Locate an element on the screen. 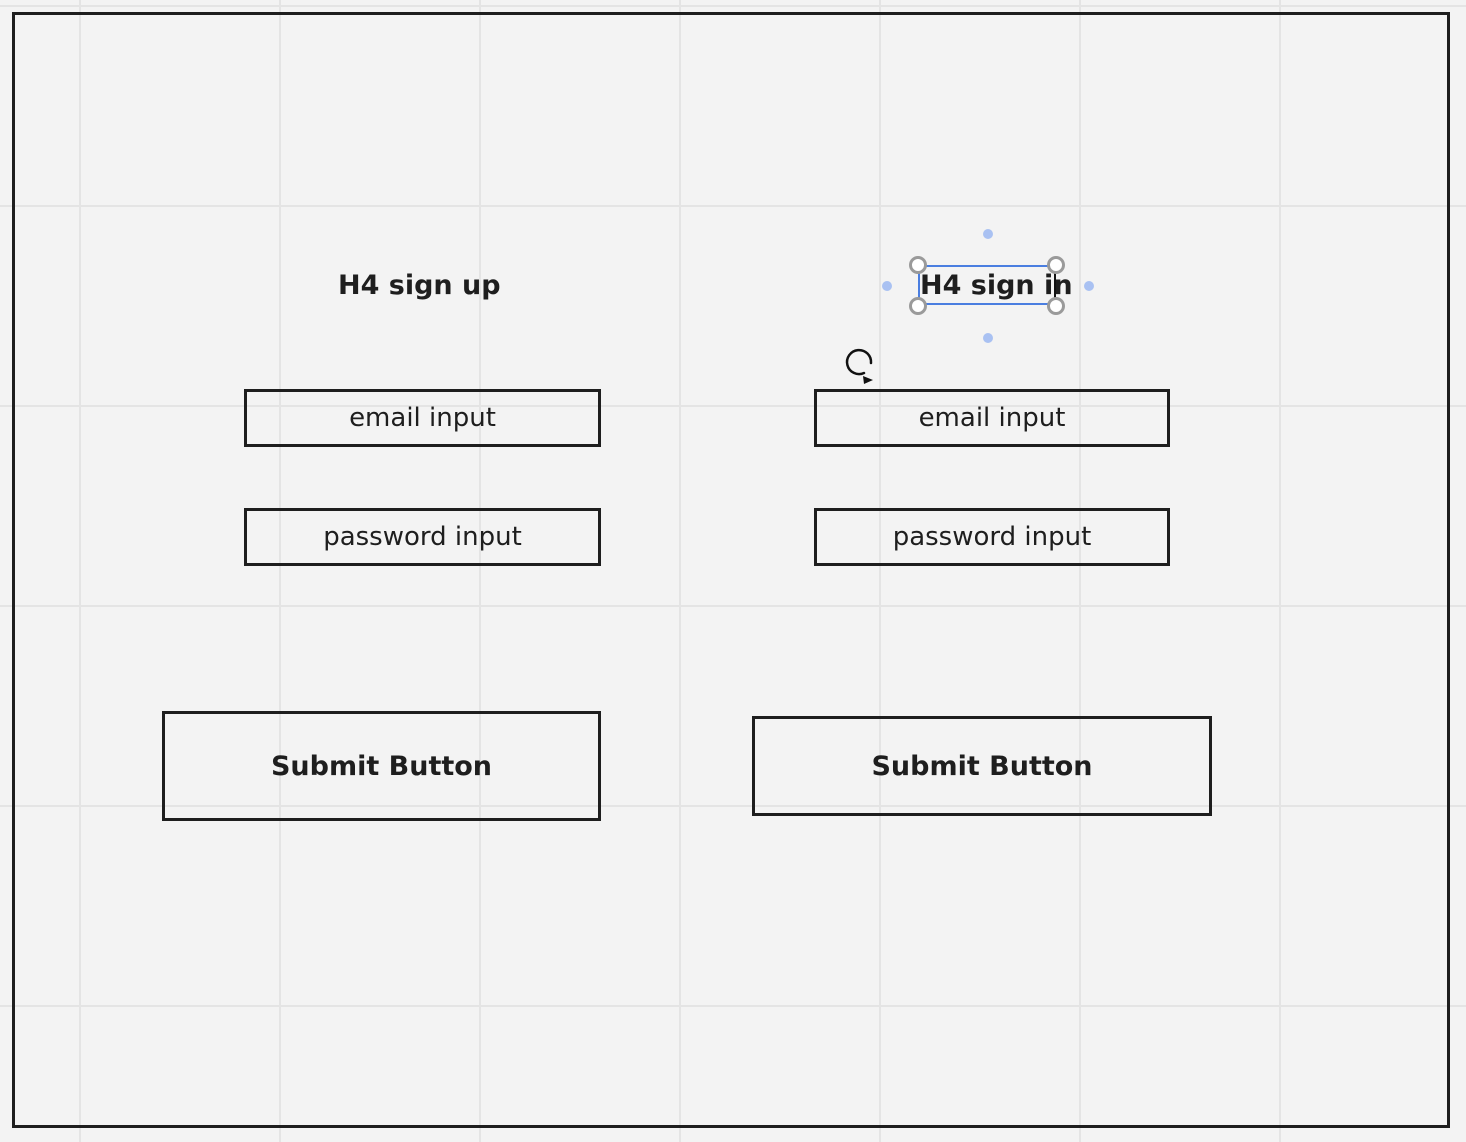  signup-email-label: email input is located at coordinates (422, 418).